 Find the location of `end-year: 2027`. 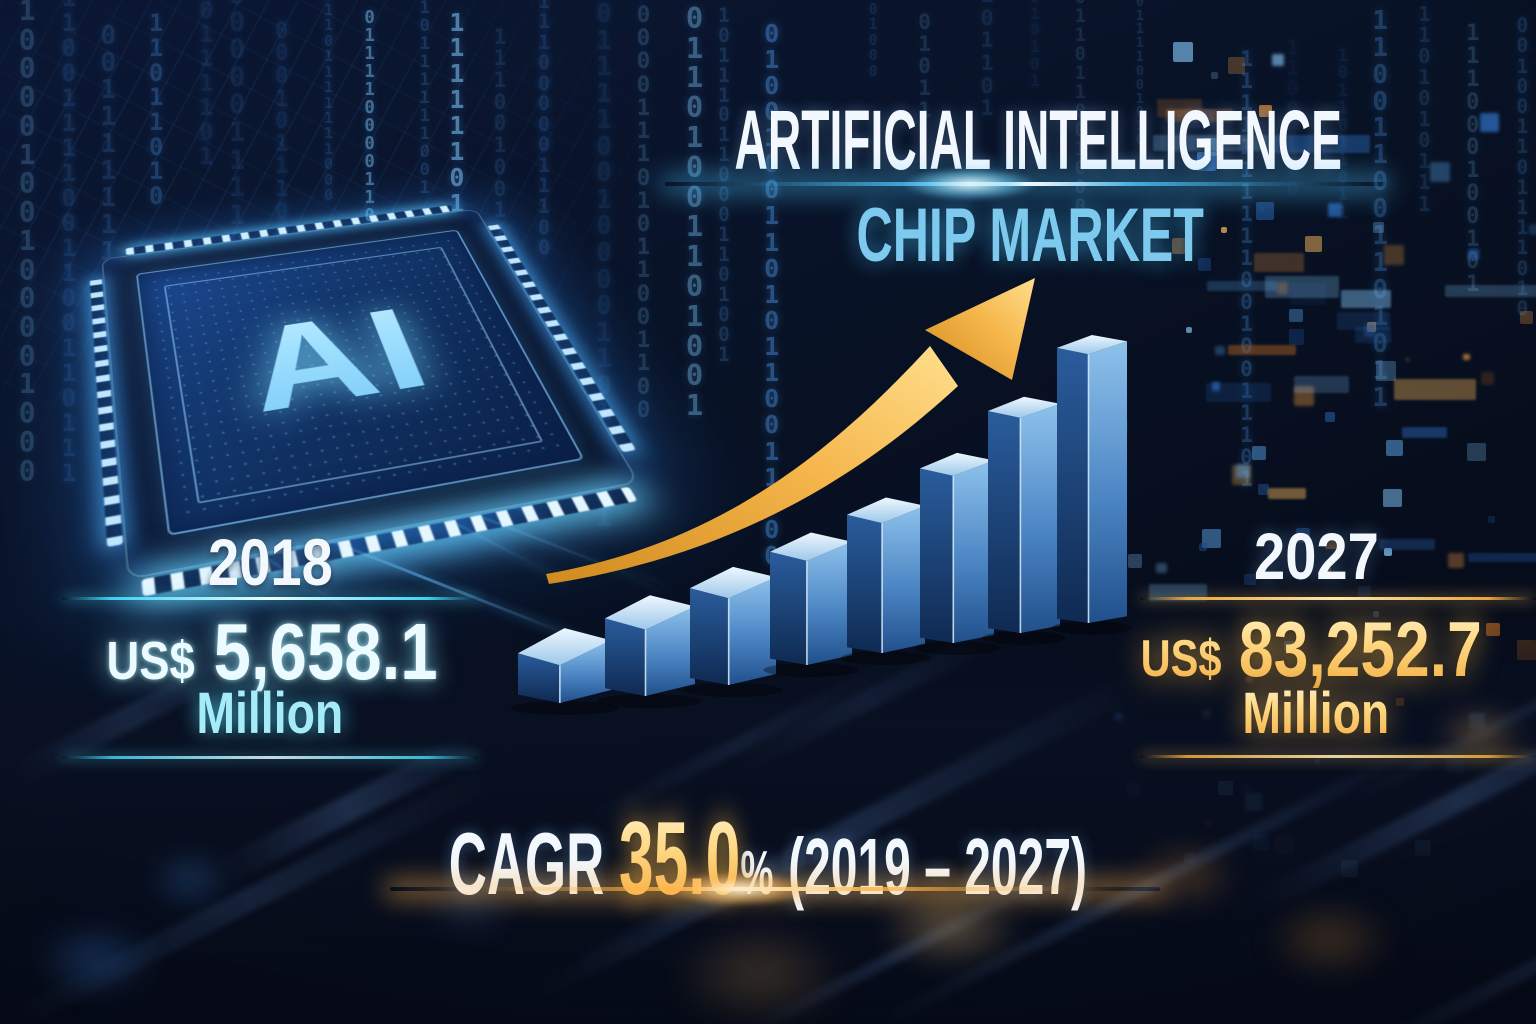

end-year: 2027 is located at coordinates (1316, 556).